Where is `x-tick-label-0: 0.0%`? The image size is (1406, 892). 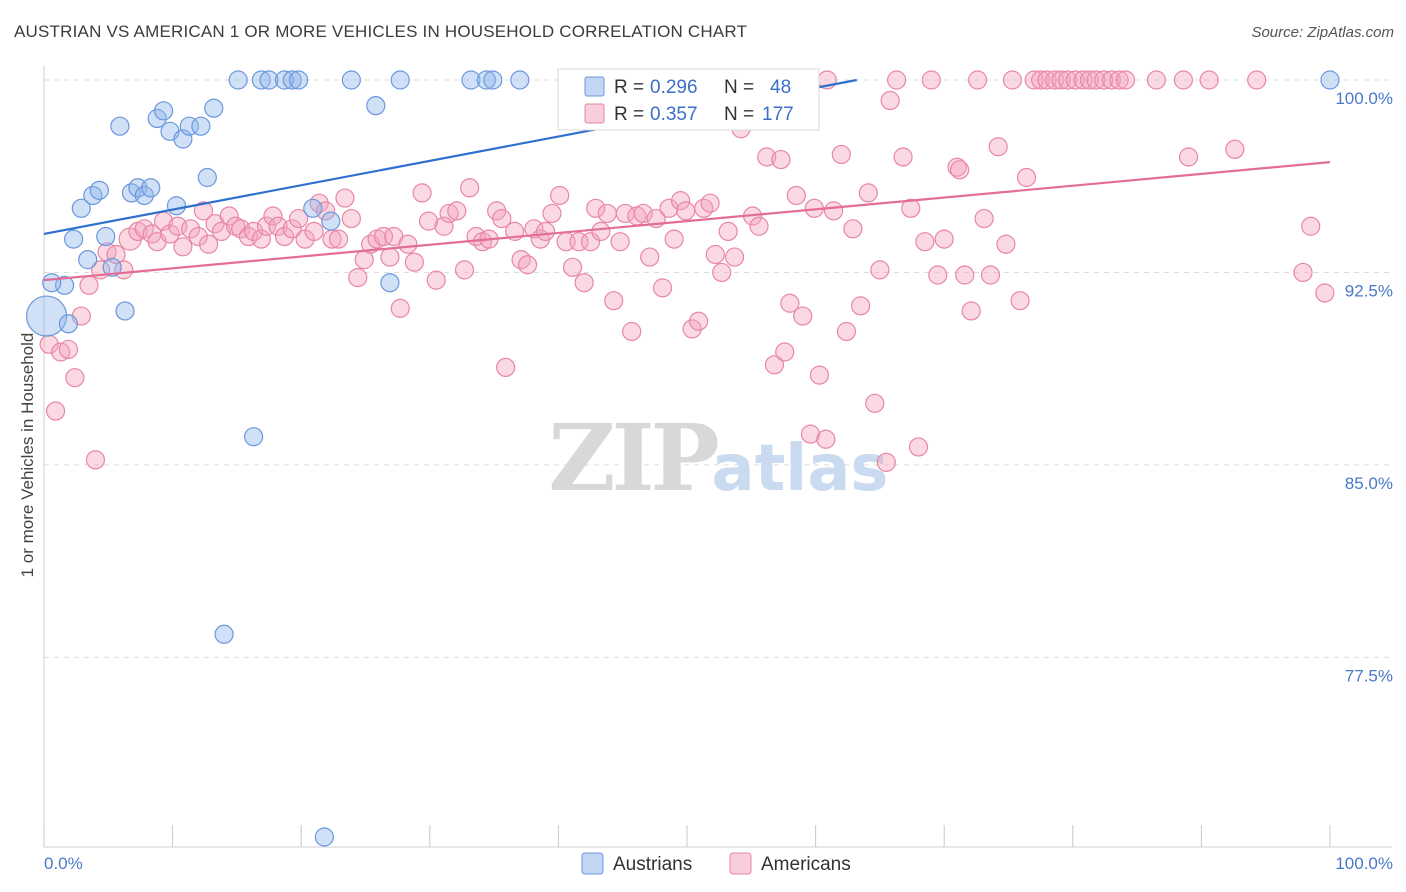
x-tick-label-0: 0.0% is located at coordinates (63, 863).